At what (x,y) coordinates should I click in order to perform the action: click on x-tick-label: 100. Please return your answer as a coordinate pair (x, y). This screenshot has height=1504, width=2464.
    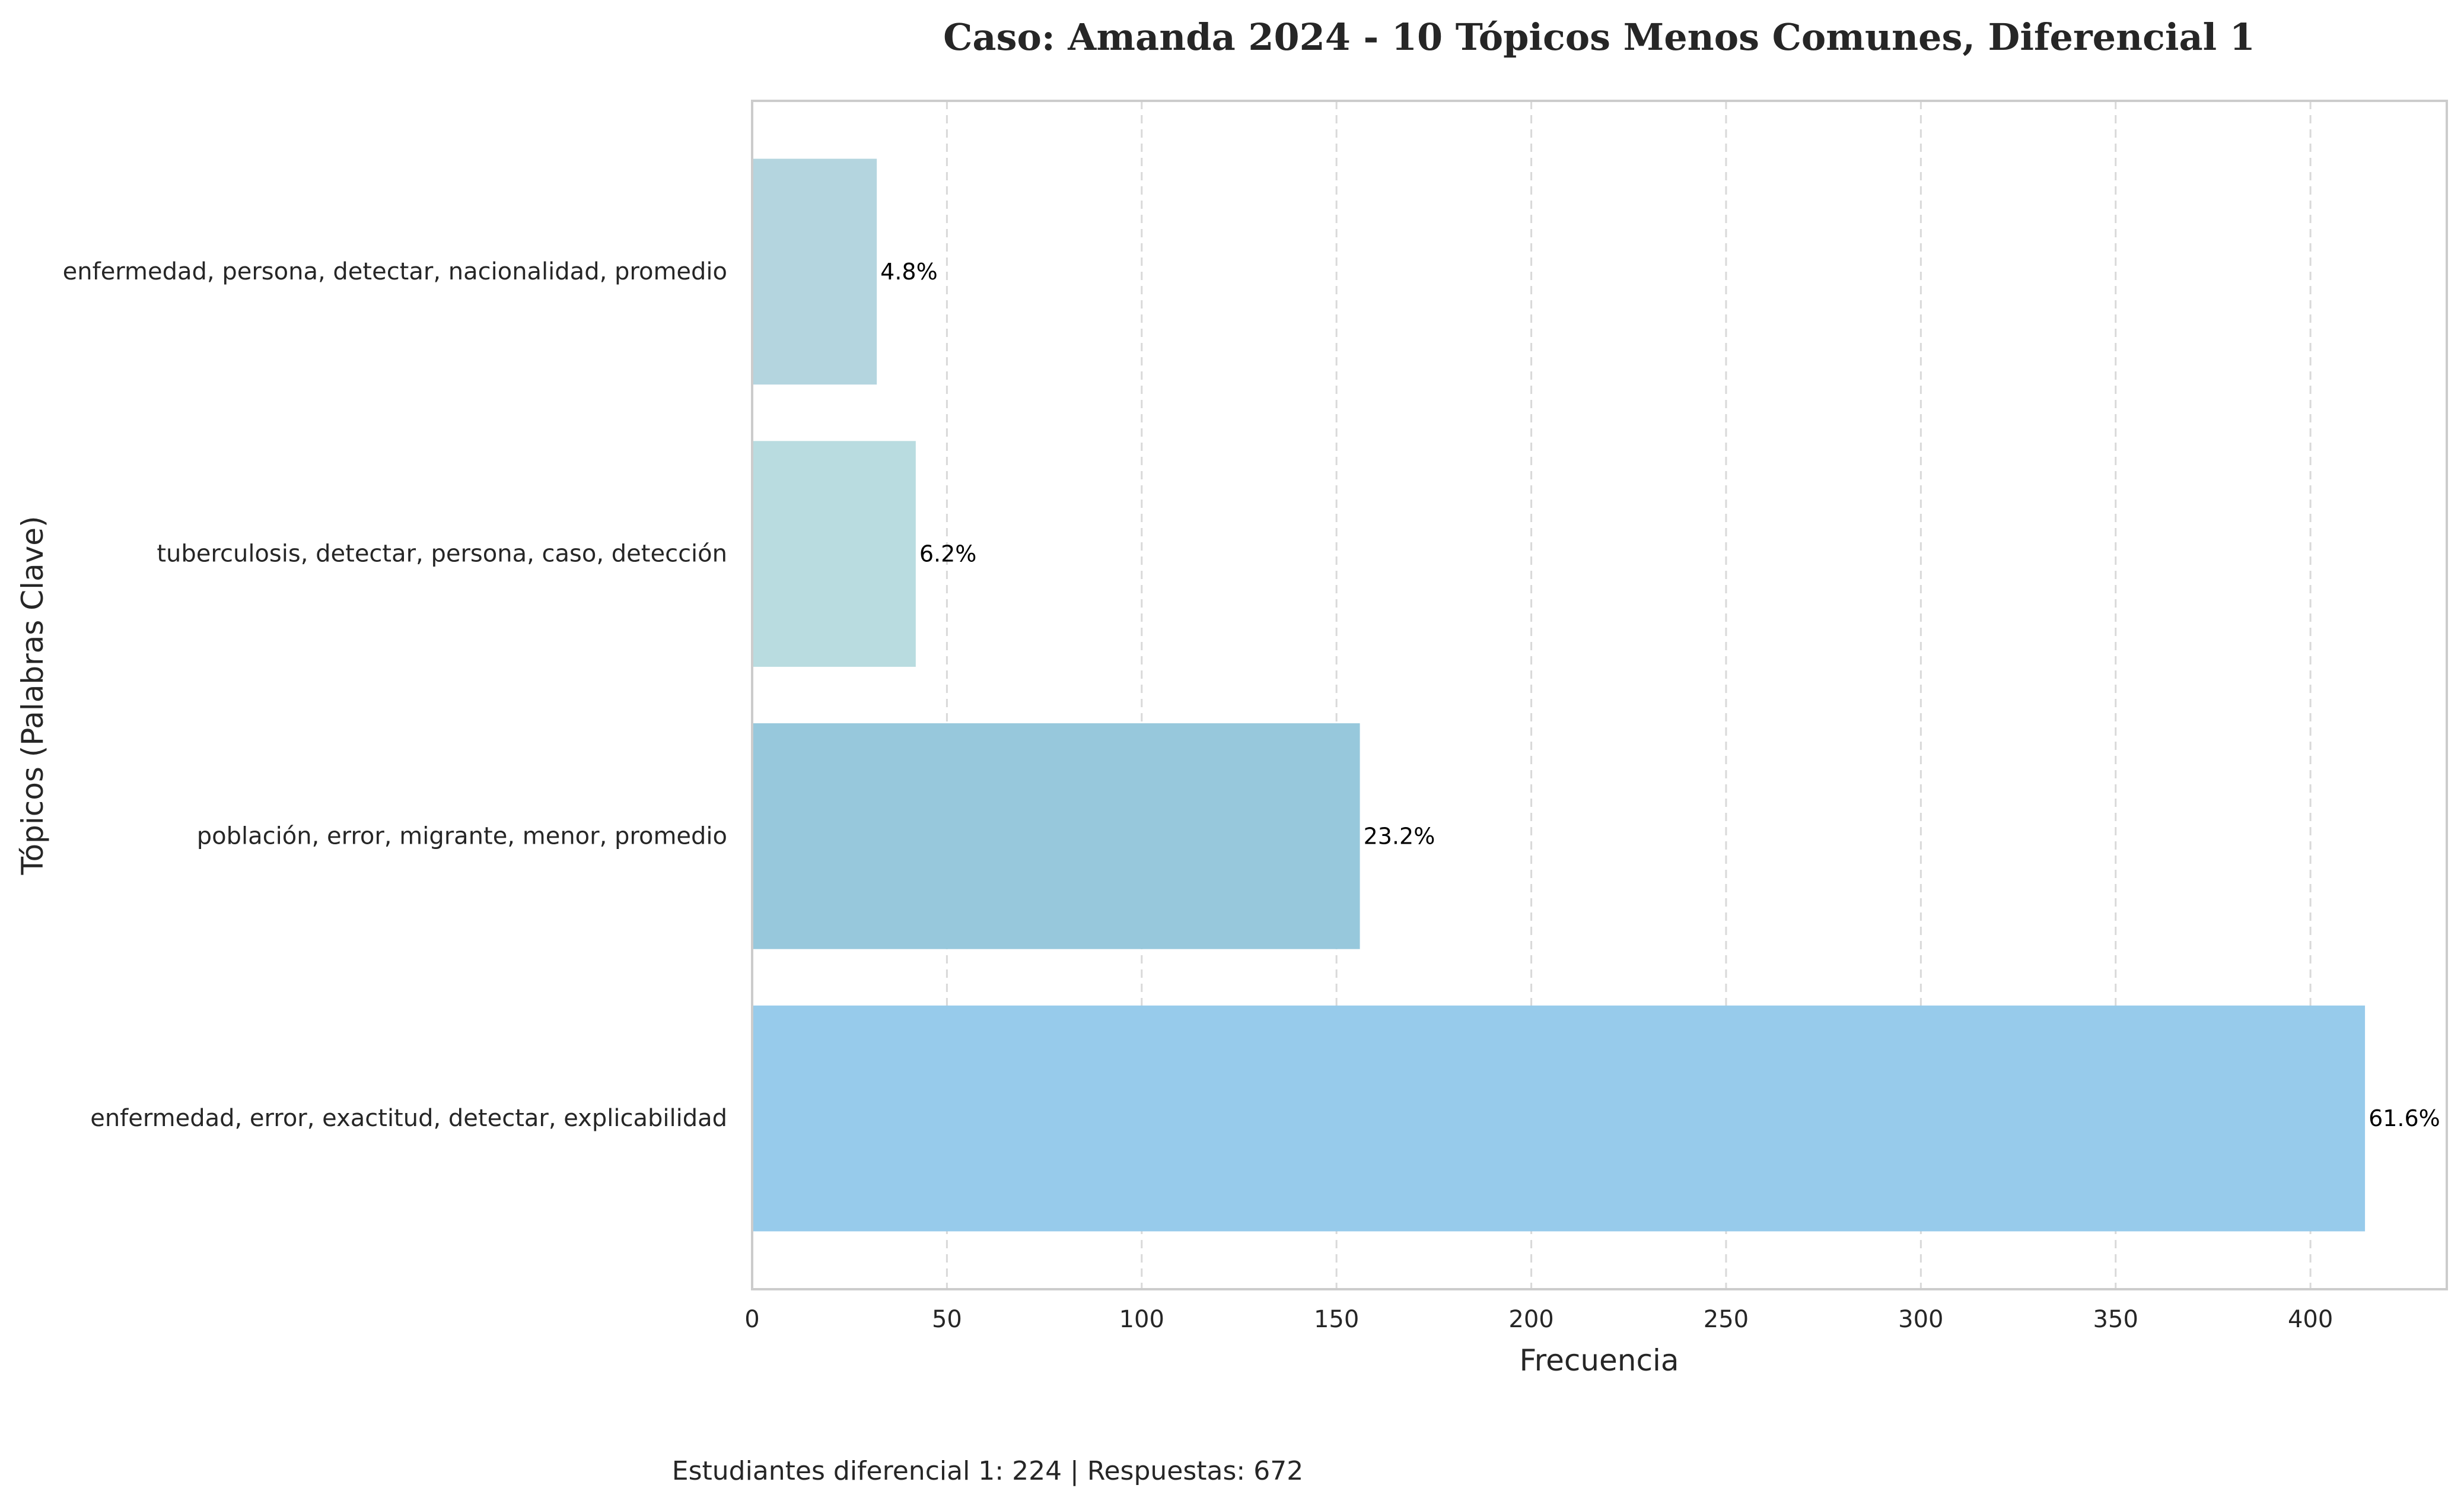
    Looking at the image, I should click on (1141, 1319).